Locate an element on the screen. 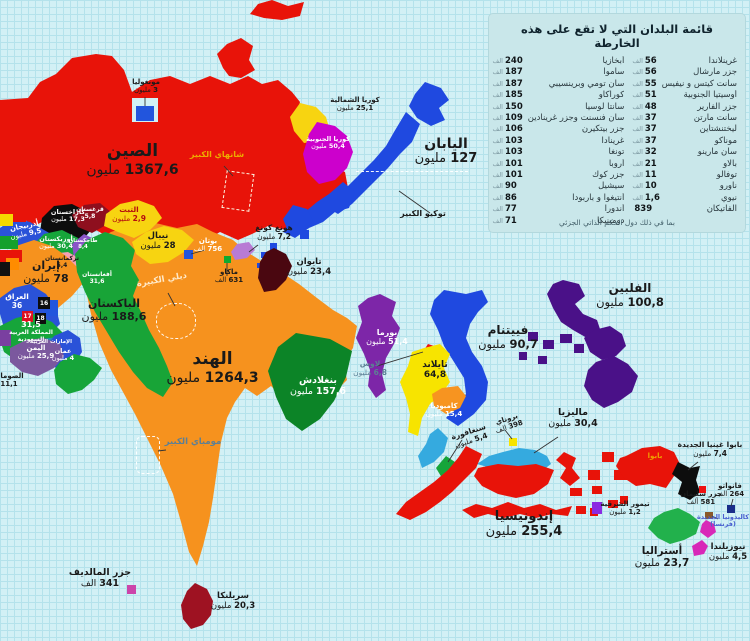 The width and height of the screenshot is (750, 641). label-png: بابوا غينيا الجديدة 7,4 مليون is located at coordinates (710, 449).